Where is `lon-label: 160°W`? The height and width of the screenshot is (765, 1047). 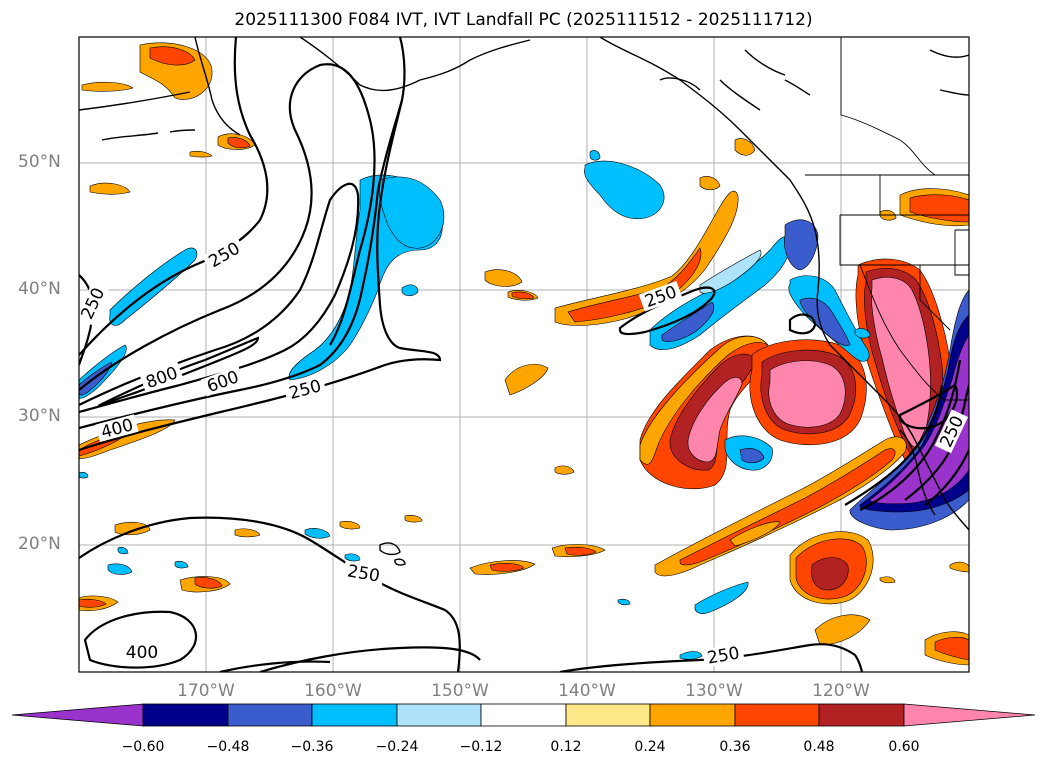 lon-label: 160°W is located at coordinates (333, 691).